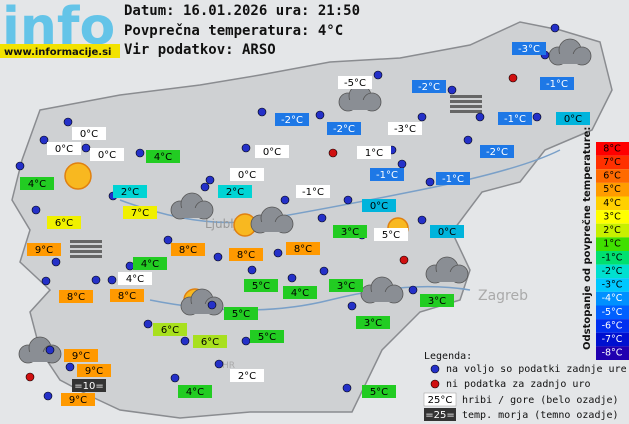 Image resolution: width=629 pixels, height=424 pixels. I want to click on place-name: HR, so click(228, 366).